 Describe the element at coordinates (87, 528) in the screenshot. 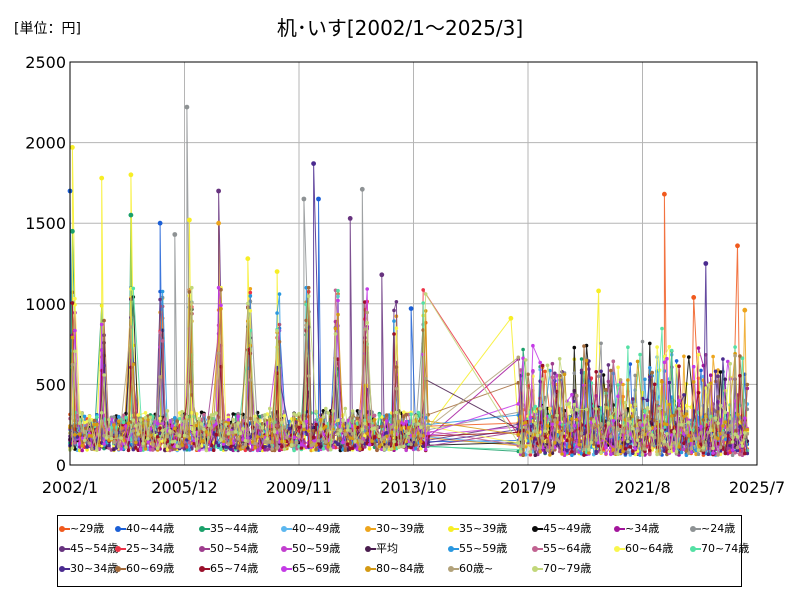

I see `legend-label: ~29歳` at that location.